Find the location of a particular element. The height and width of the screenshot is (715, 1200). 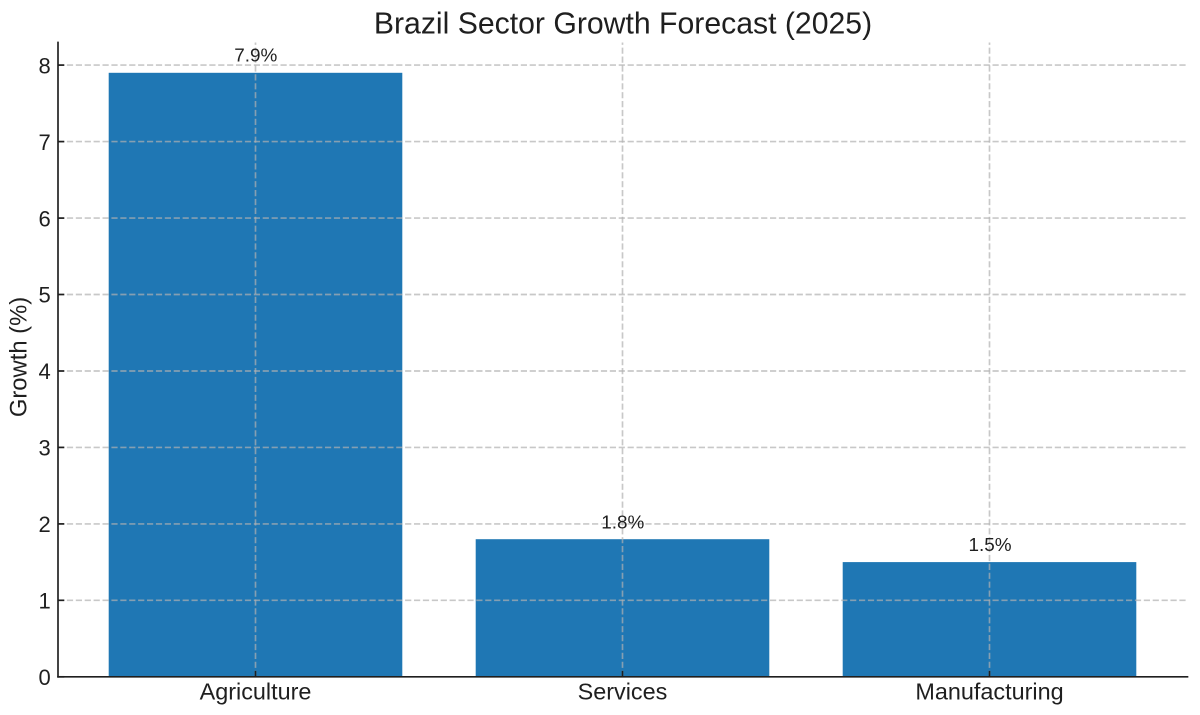

svg-text: 7 is located at coordinates (44, 142).